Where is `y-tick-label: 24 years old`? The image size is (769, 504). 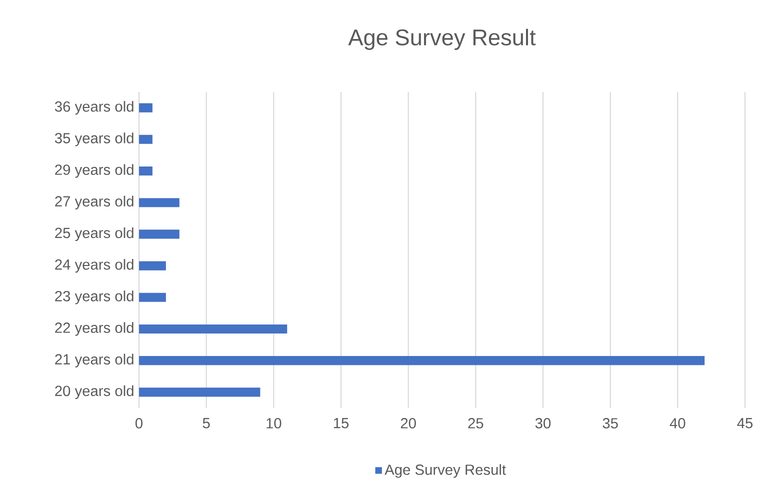
y-tick-label: 24 years old is located at coordinates (94, 265).